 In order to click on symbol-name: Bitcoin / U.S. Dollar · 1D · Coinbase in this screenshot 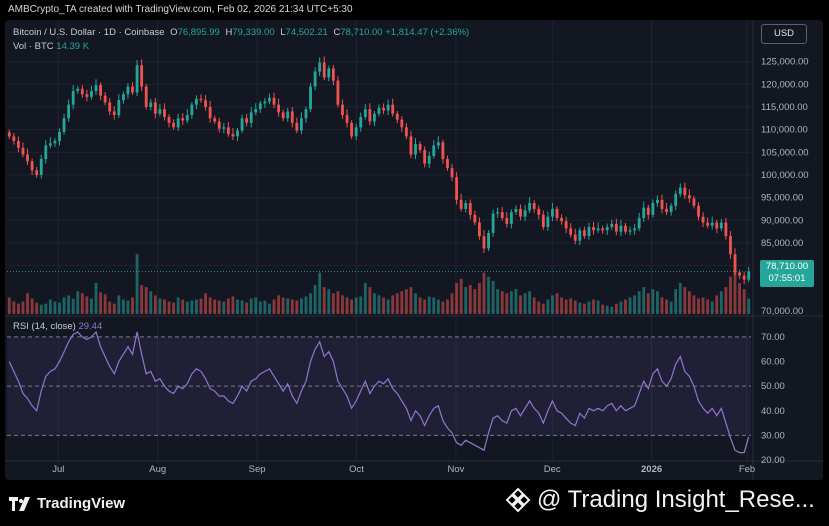, I will do `click(89, 32)`.